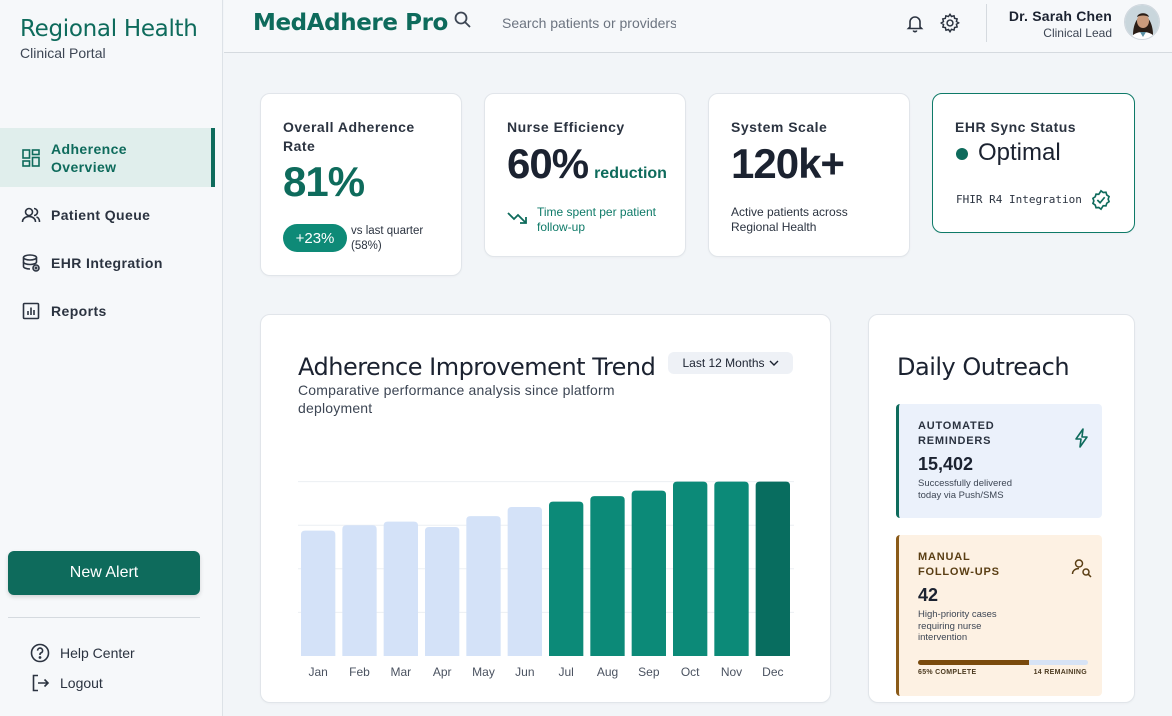 This screenshot has height=716, width=1172. I want to click on trend-bar-chart: Jan Feb Mar Apr May Jun Jul Aug Sep Oct Nov Dec, so click(546, 580).